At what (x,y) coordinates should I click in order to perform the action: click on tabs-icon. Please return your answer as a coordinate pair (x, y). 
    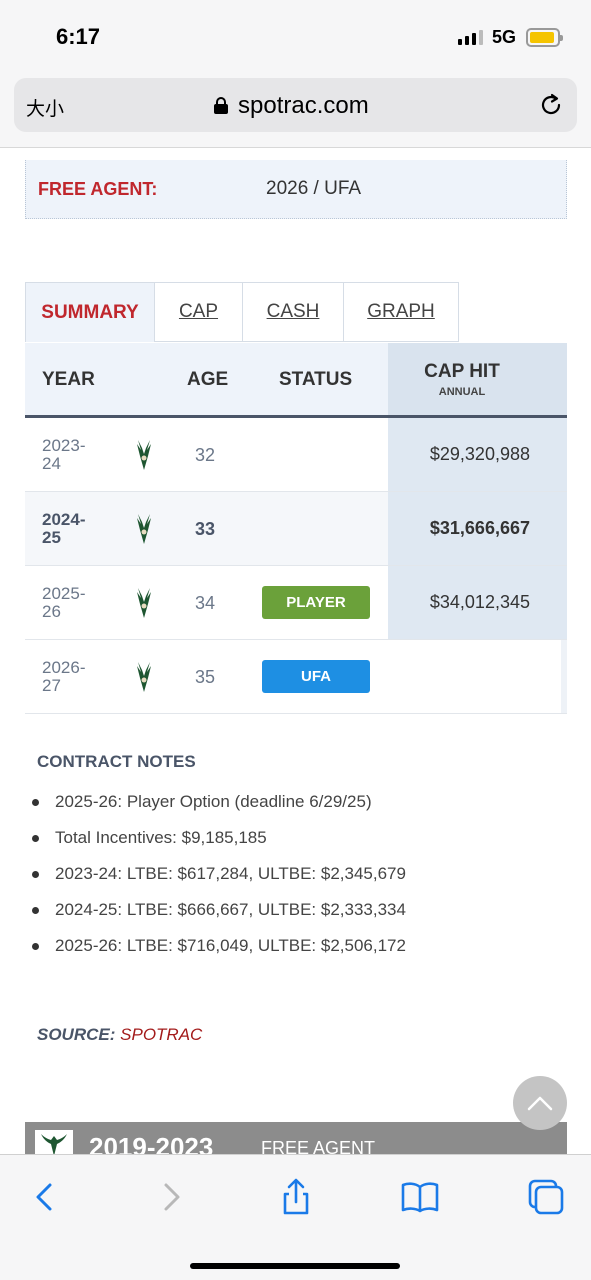
    Looking at the image, I should click on (546, 1197).